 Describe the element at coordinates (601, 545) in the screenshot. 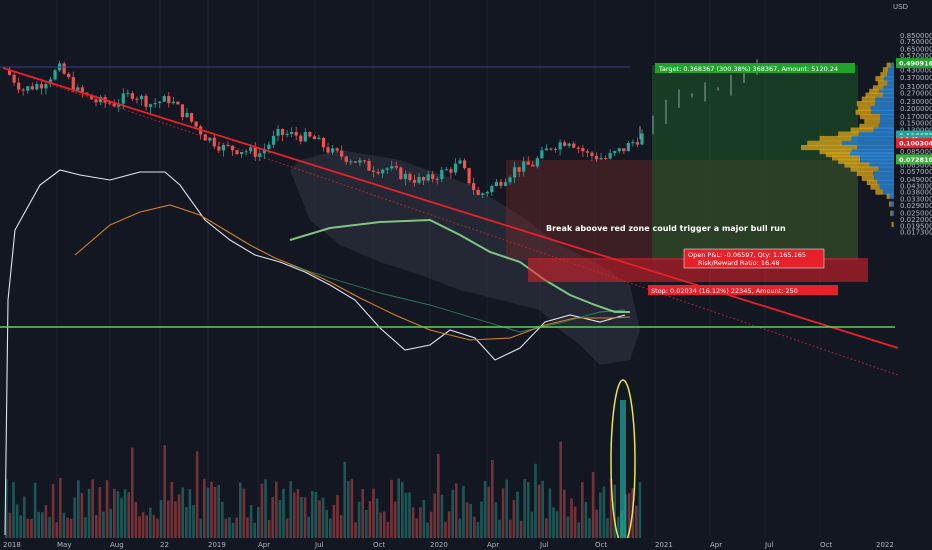

I see `time-tick-11: Oct` at that location.